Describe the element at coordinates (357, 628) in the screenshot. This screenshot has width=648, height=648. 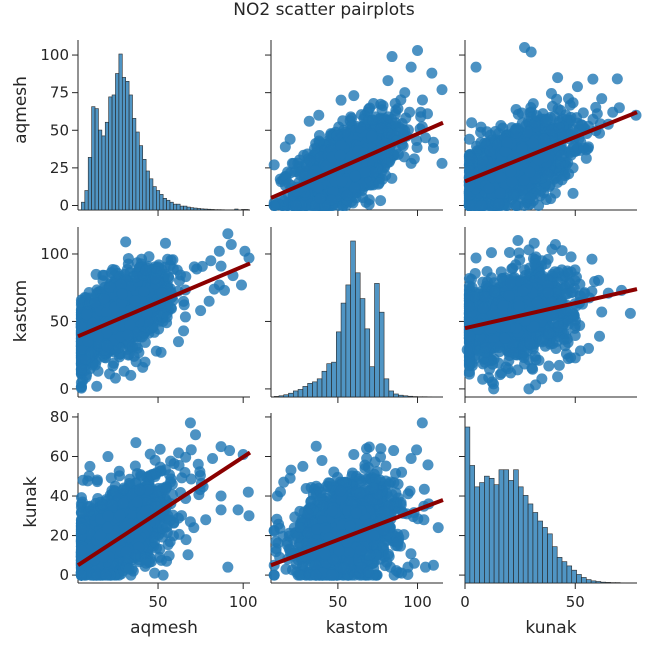
I see `col-label-kastom: kastom` at that location.